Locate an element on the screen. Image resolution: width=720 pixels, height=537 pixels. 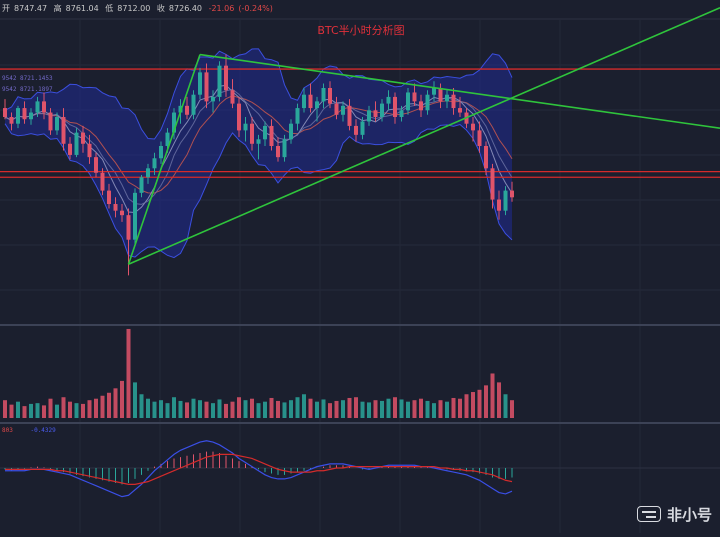
macd-legend: 803 -0.4329 is located at coordinates (29, 430).